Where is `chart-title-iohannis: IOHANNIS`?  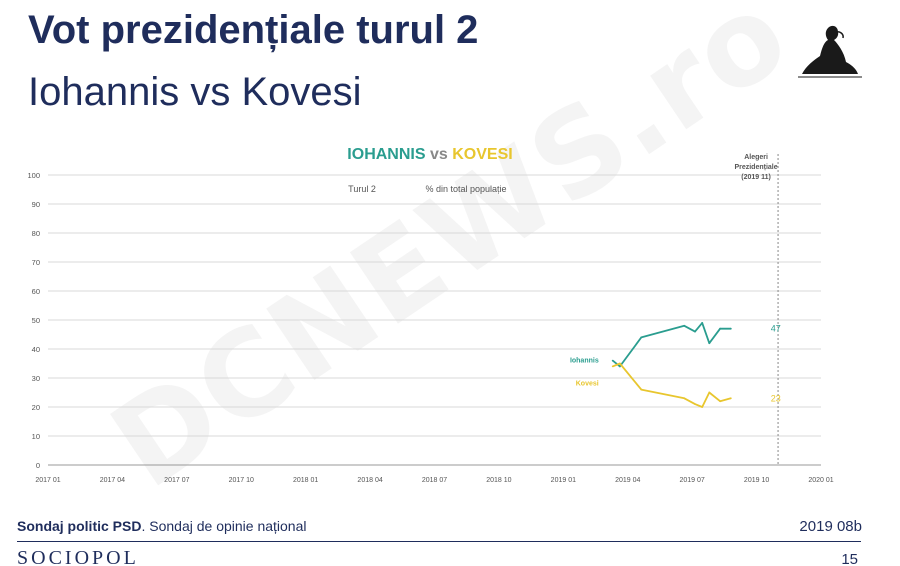
chart-title-iohannis: IOHANNIS is located at coordinates (386, 154).